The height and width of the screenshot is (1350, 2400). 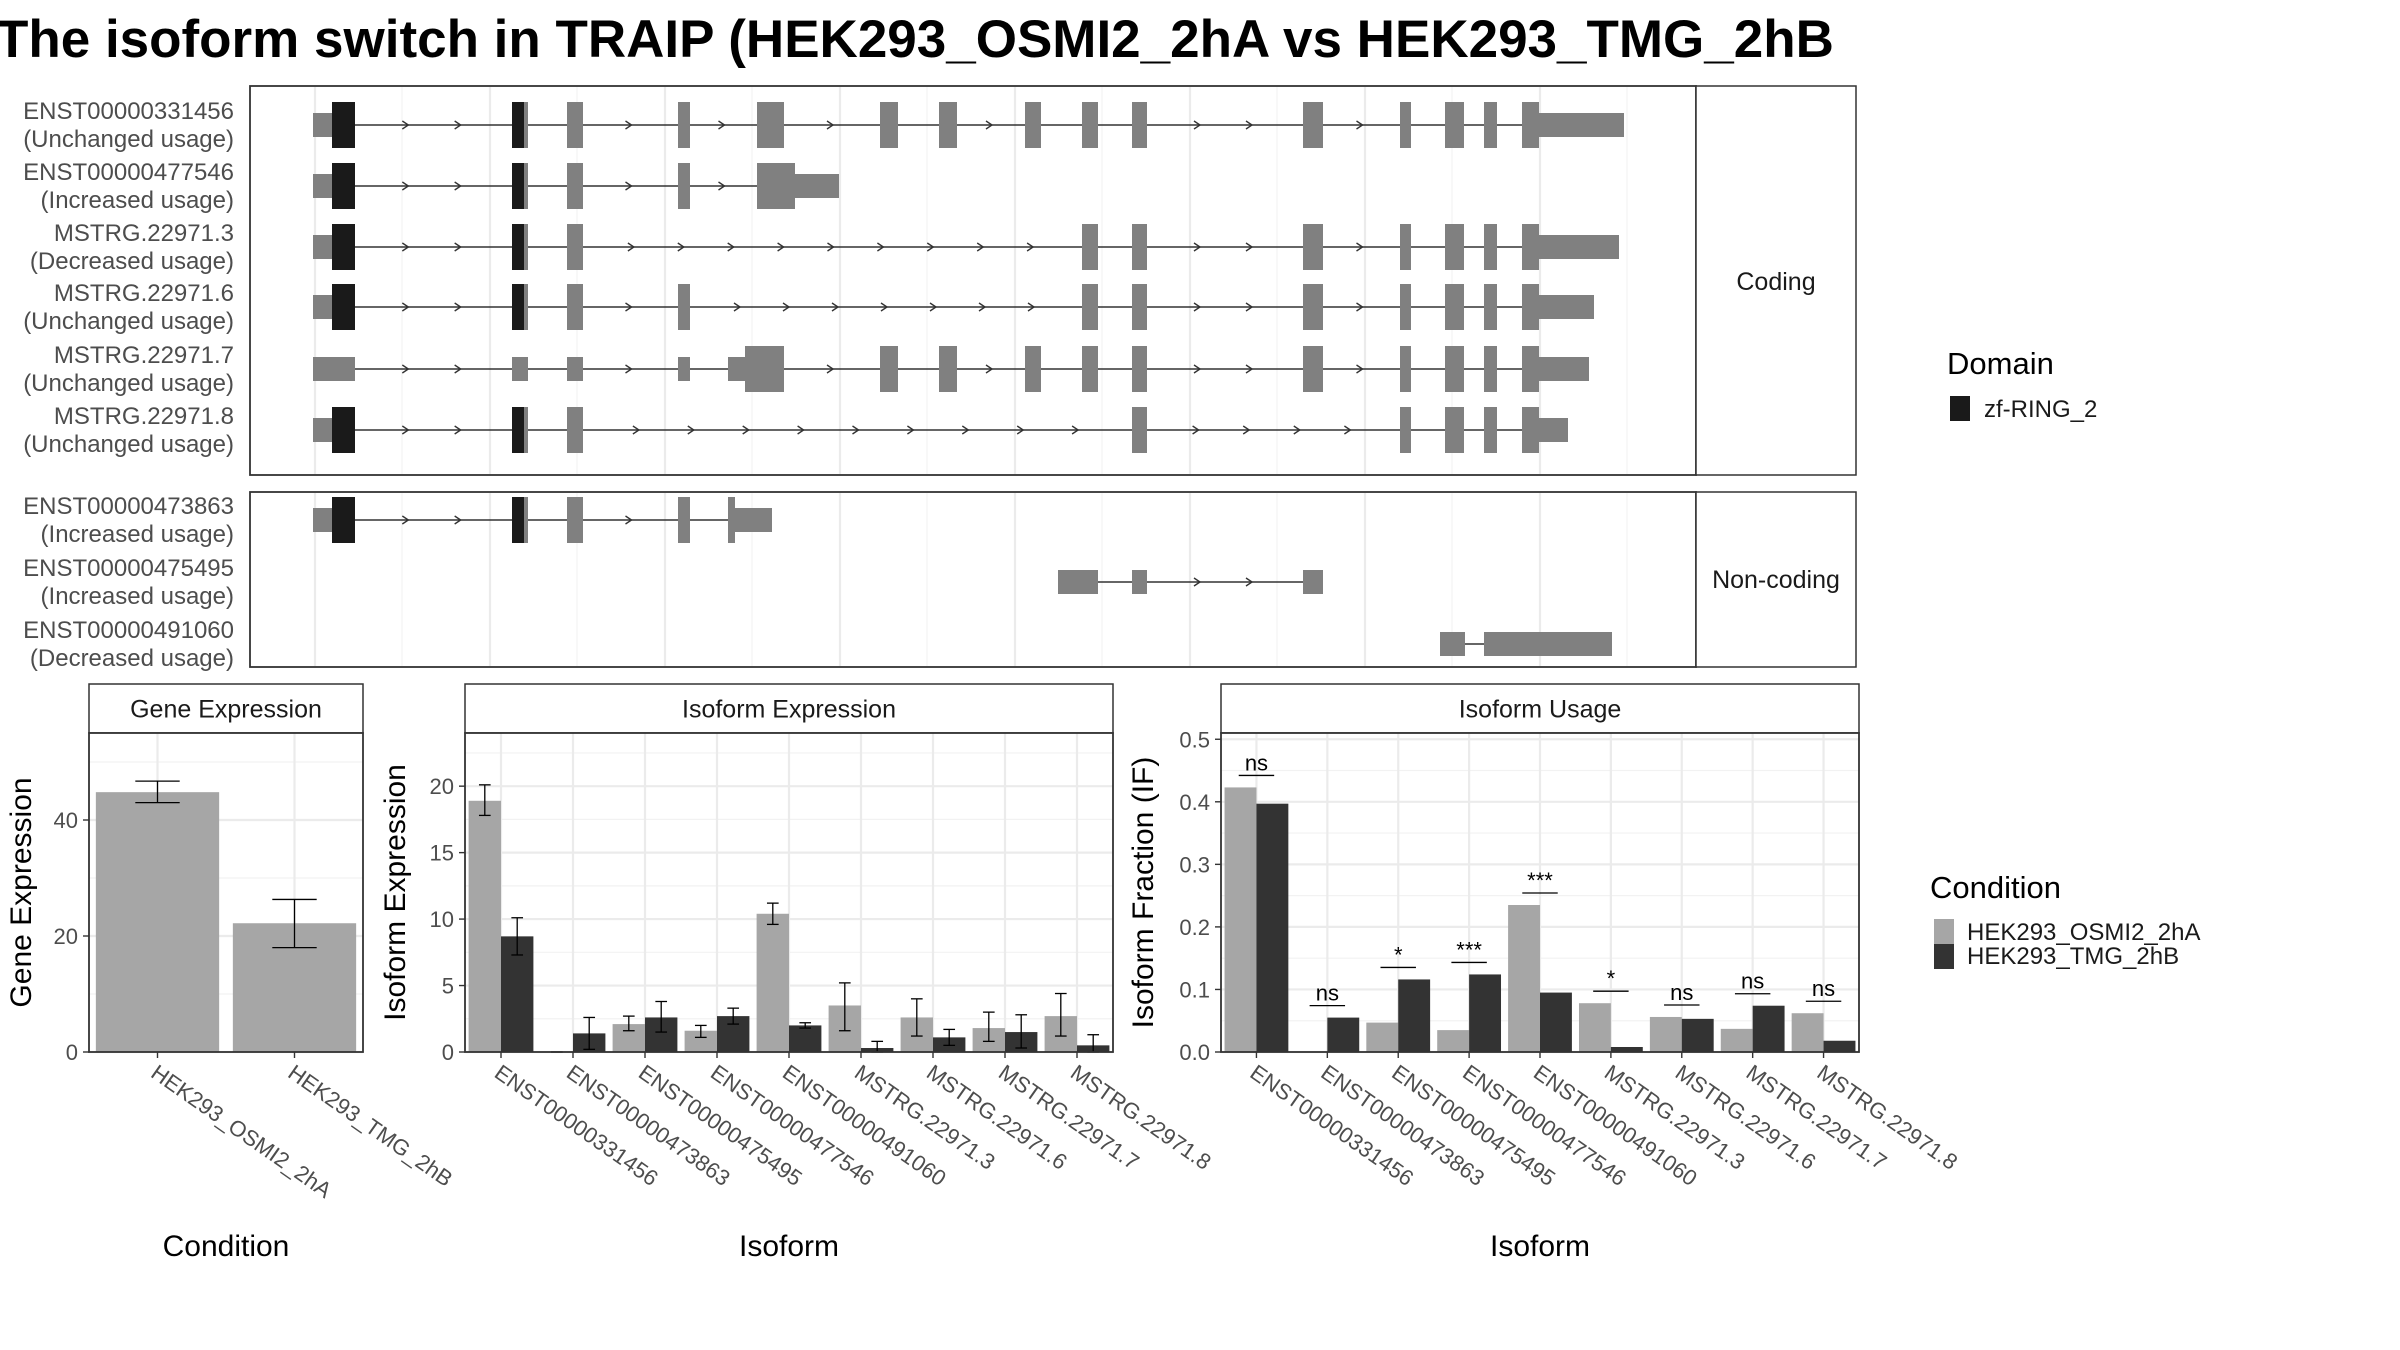 I want to click on y-tick-label: 40, so click(x=66, y=820).